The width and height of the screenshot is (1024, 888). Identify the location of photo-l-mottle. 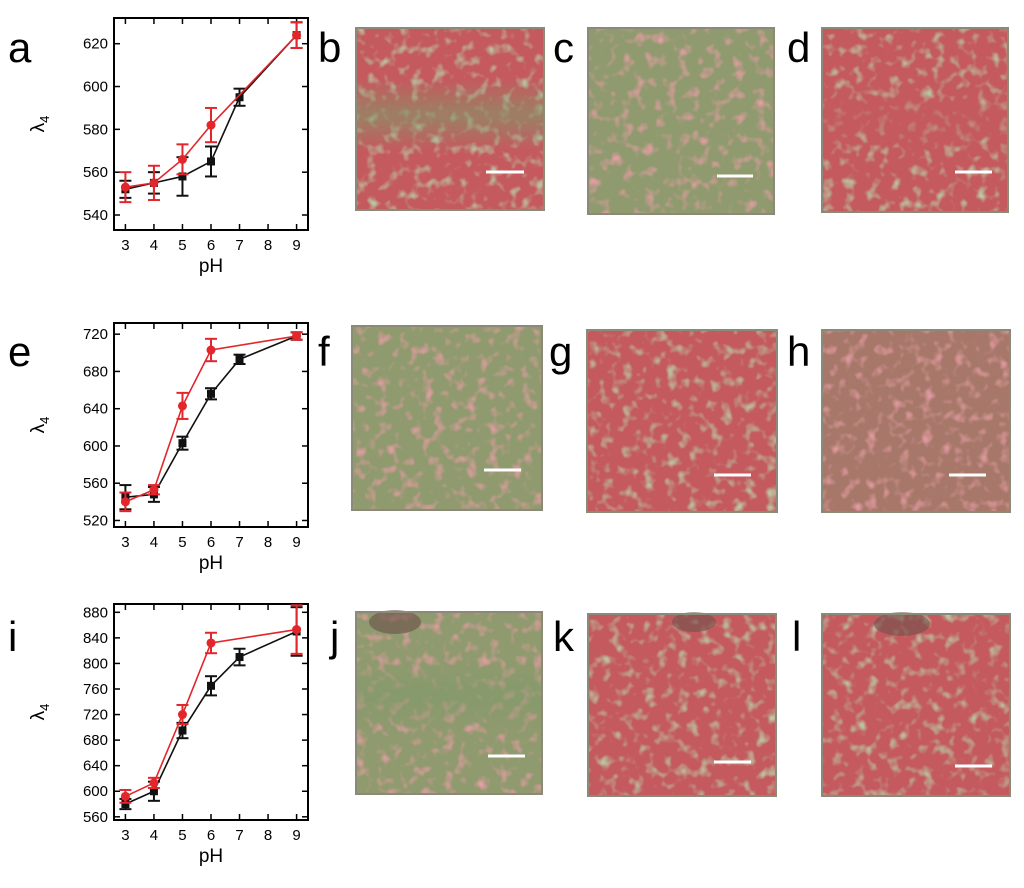
(916, 705).